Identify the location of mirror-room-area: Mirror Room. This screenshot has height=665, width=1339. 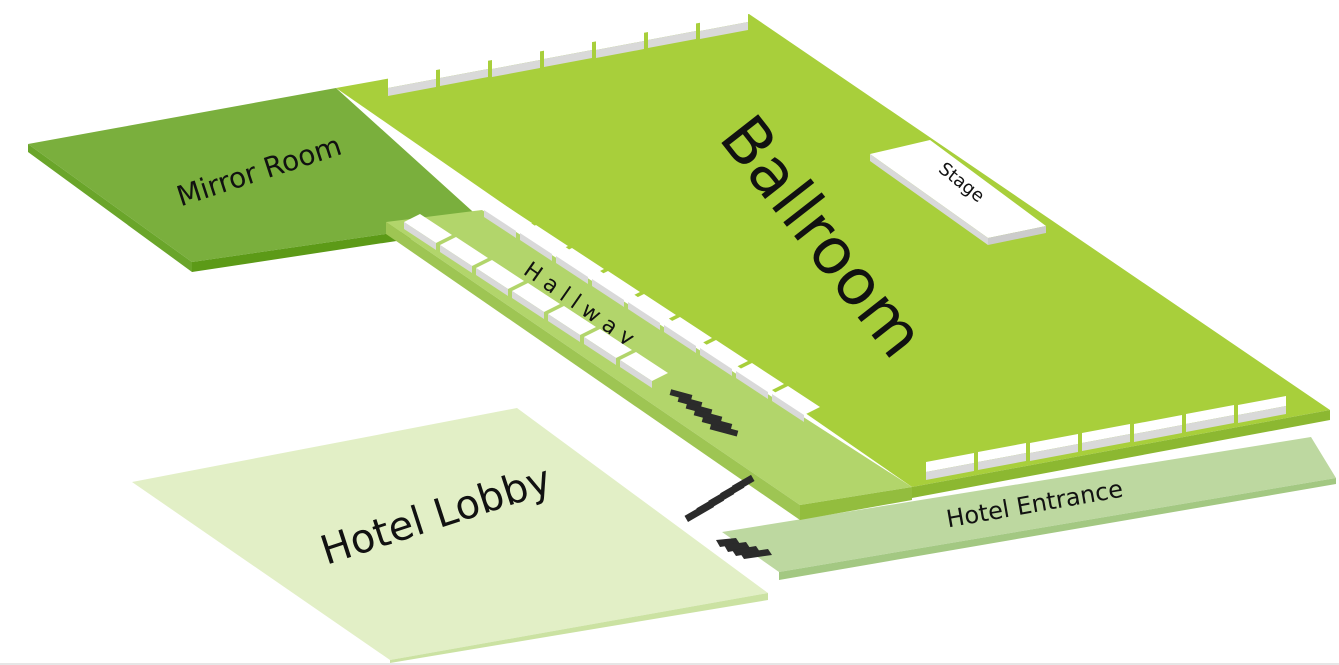
(255, 180).